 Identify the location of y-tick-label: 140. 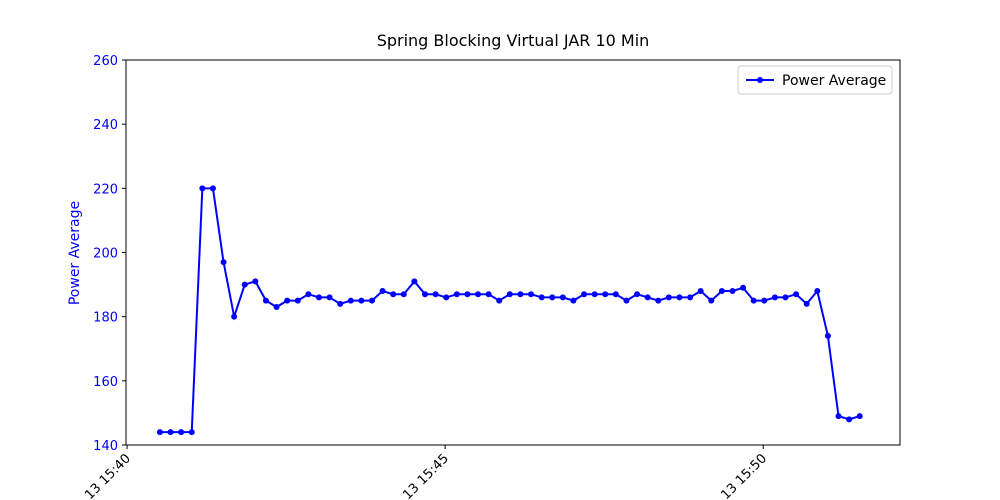
(105, 446).